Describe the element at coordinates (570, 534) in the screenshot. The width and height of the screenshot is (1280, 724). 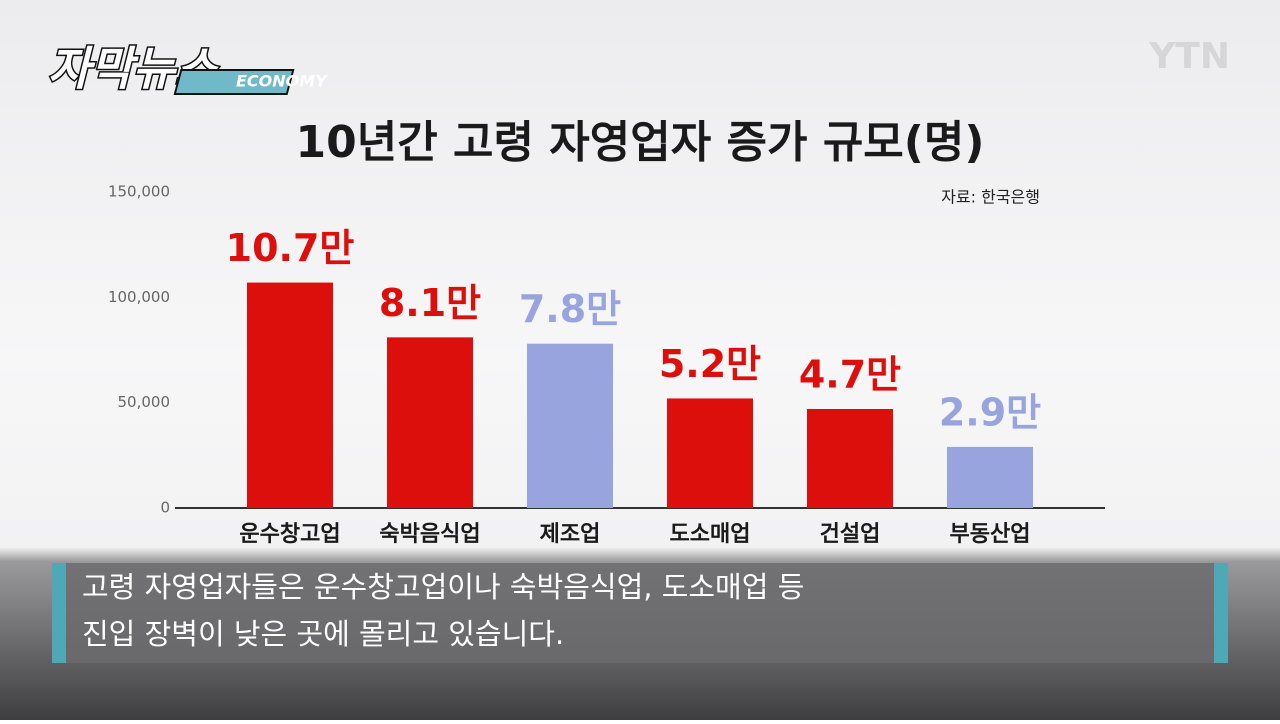
I see `x-tick-label: 제조업` at that location.